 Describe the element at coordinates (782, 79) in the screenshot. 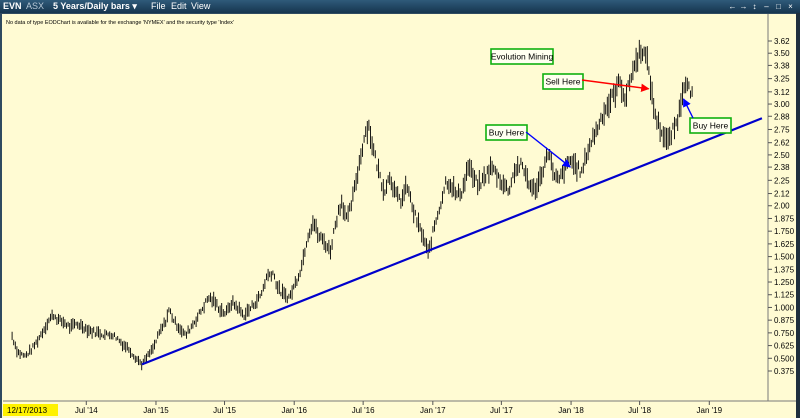

I see `y-tick-label: 3.25` at that location.